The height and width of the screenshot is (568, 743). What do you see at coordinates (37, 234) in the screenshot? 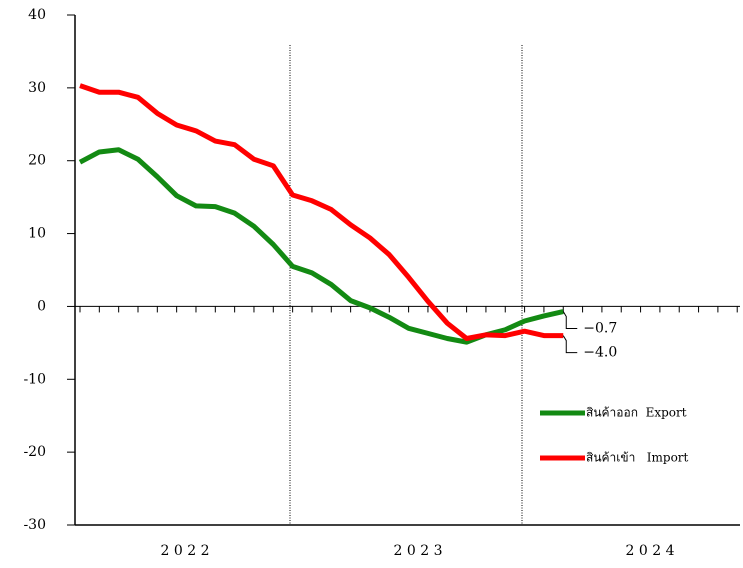
I see `y-tick-label: 10` at bounding box center [37, 234].